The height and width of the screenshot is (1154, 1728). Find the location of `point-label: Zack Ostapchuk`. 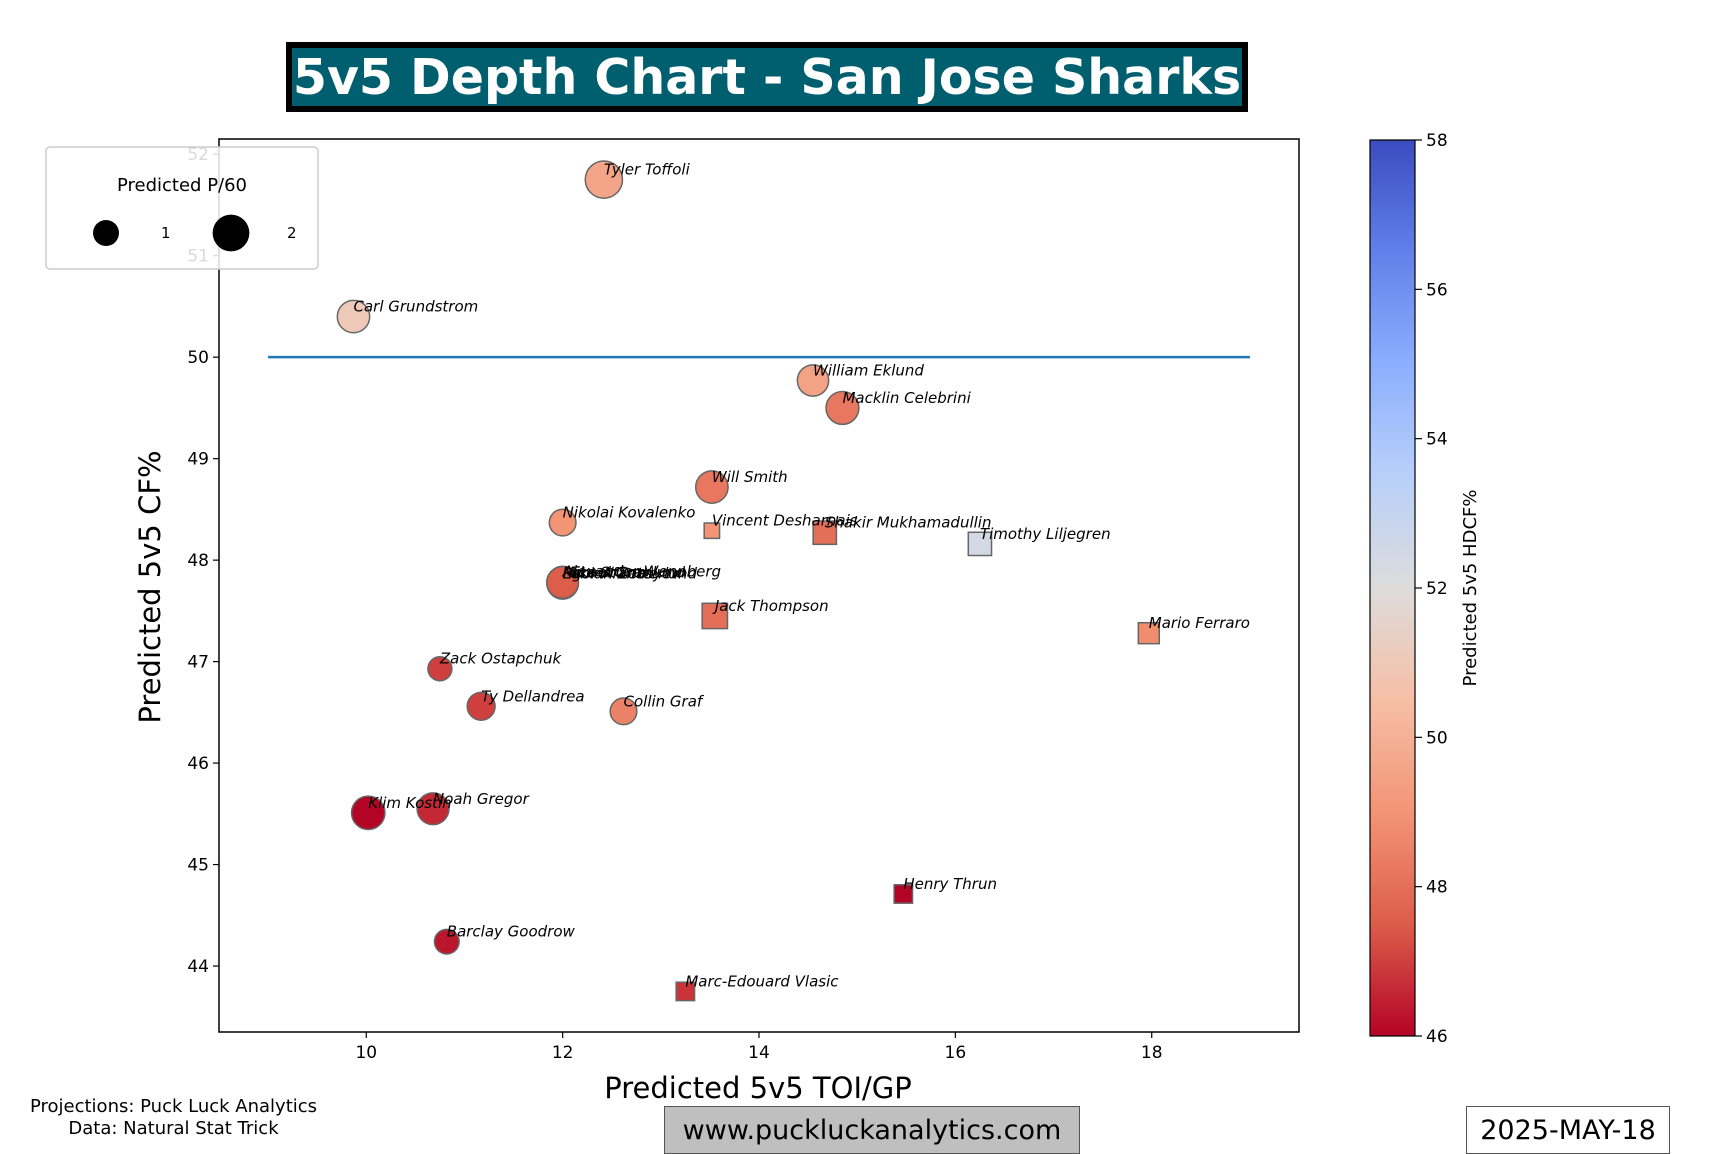

point-label: Zack Ostapchuk is located at coordinates (501, 659).